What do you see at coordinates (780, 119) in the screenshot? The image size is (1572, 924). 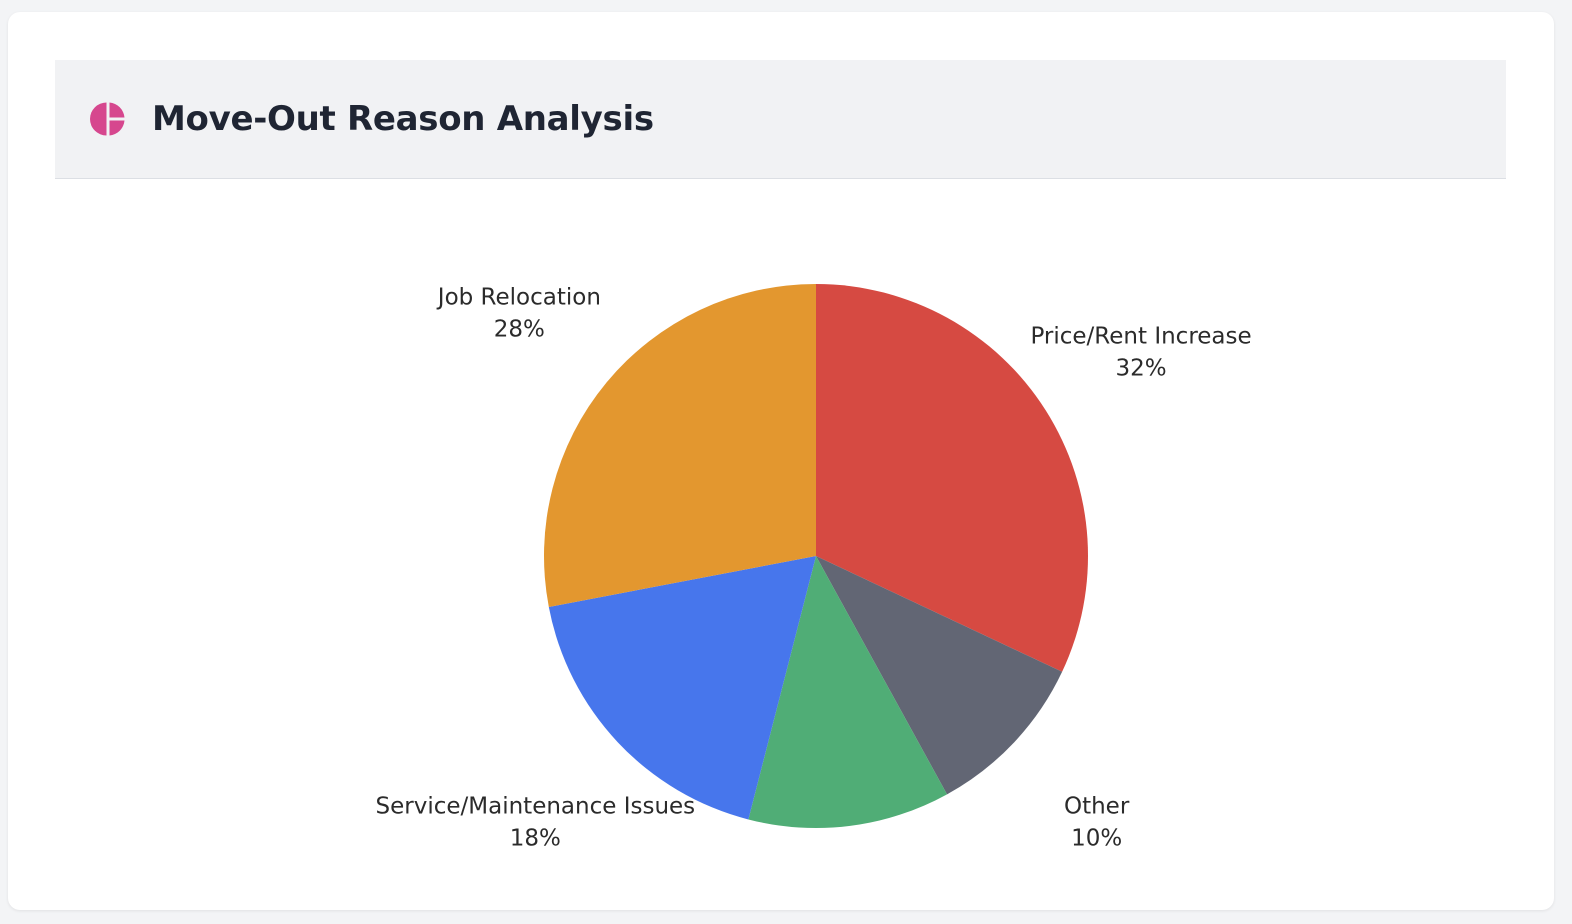 I see `card-header: Move-Out Reason Analysis` at bounding box center [780, 119].